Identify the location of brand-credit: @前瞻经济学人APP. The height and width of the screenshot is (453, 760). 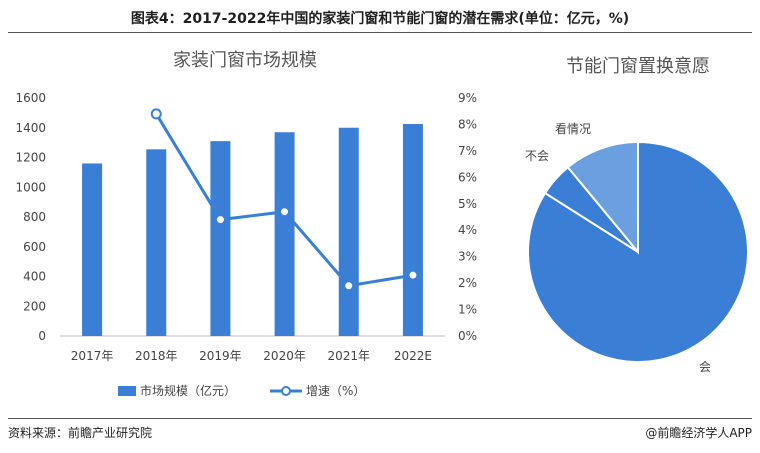
(698, 433).